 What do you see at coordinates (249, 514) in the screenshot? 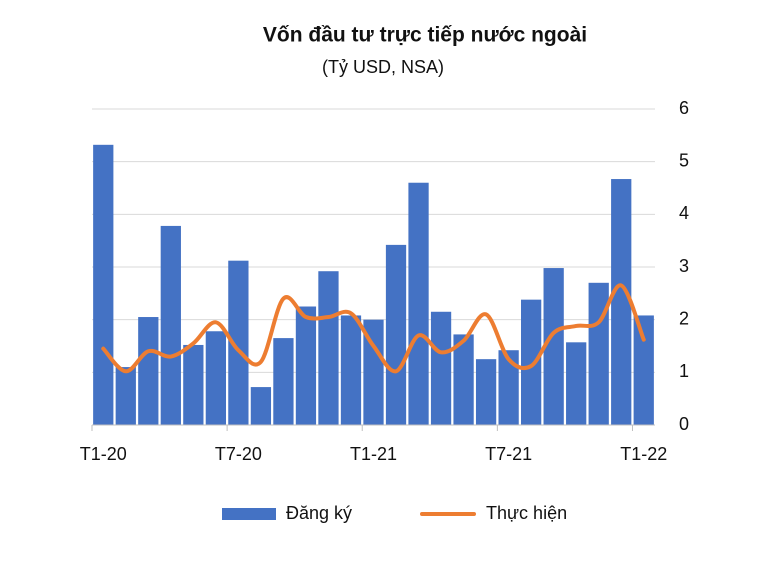
I see `legend-swatch` at bounding box center [249, 514].